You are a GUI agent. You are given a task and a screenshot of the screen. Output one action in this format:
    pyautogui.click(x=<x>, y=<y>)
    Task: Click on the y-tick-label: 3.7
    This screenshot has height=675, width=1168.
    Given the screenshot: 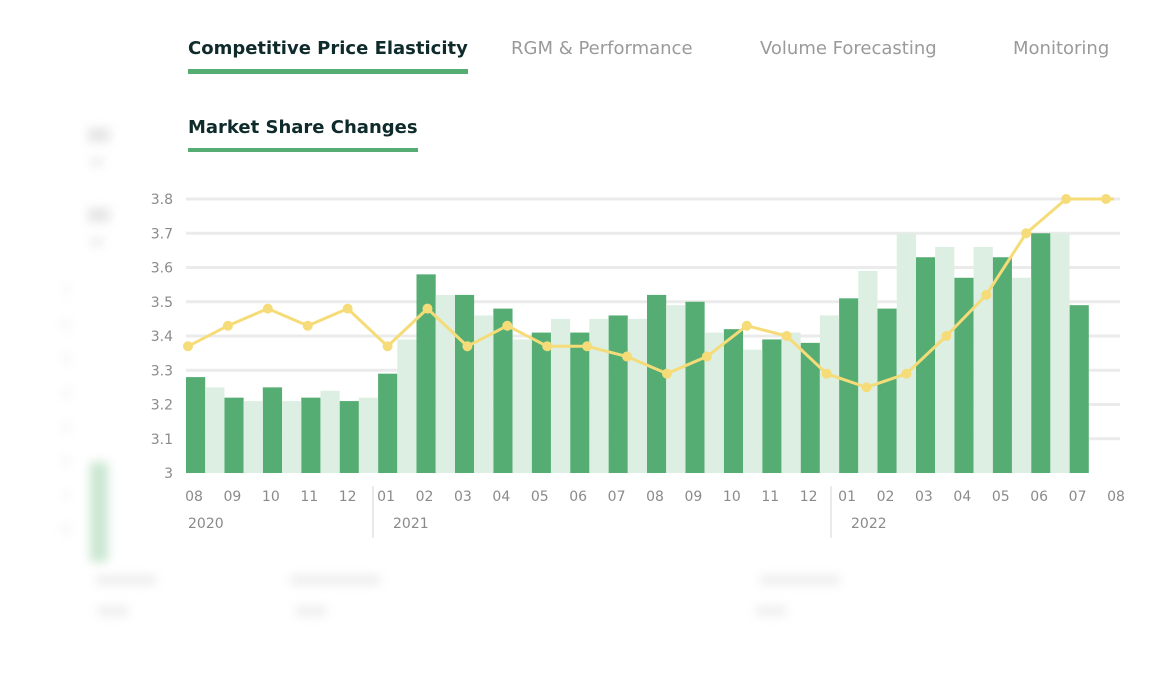 What is the action you would take?
    pyautogui.click(x=162, y=234)
    